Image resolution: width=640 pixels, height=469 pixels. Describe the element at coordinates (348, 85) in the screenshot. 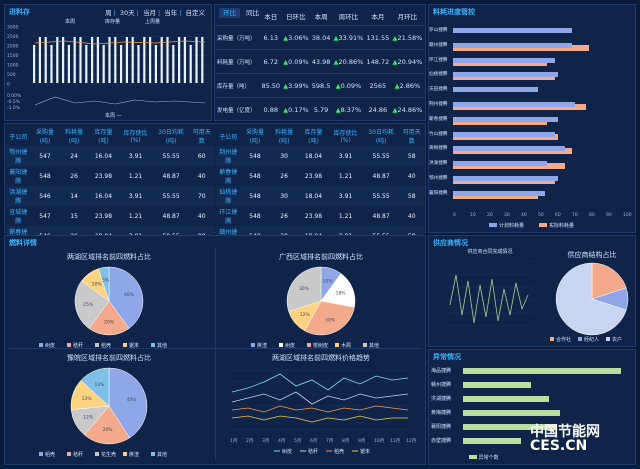

I see `summary-cell-wr: ▲0.09%` at that location.